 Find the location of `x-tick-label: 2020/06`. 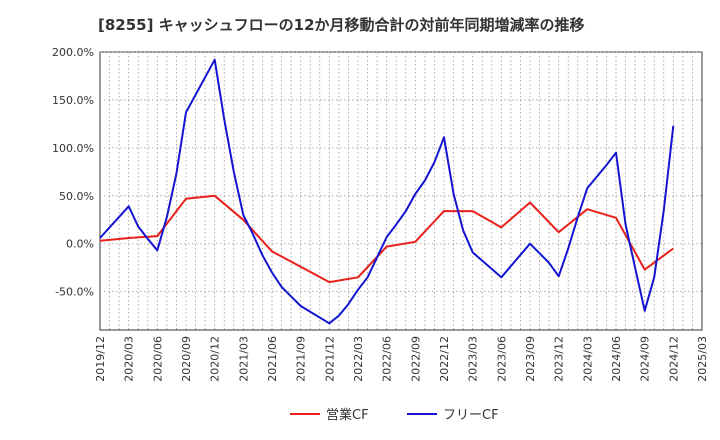

x-tick-label: 2020/06 is located at coordinates (157, 359).